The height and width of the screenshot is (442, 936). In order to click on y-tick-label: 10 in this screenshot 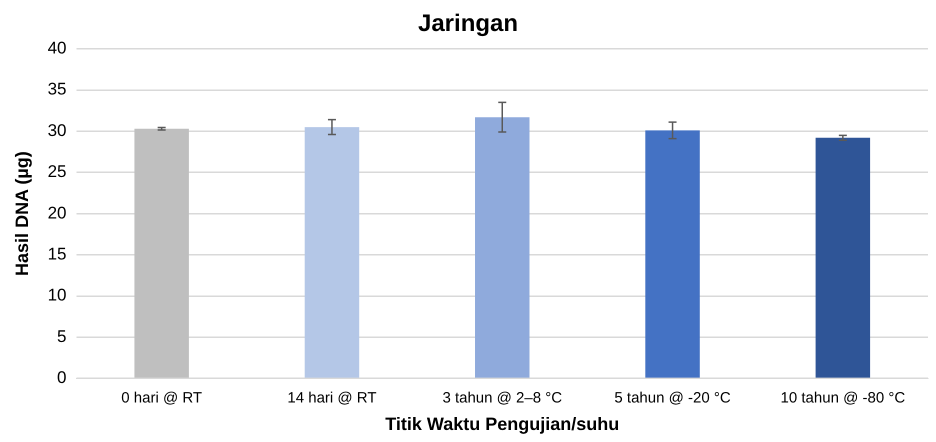, I will do `click(57, 295)`.